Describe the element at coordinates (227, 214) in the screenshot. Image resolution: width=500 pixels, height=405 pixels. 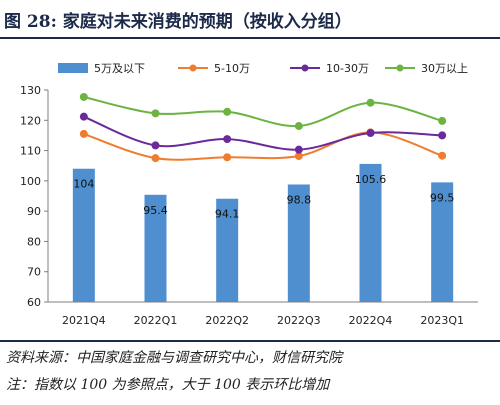
I see `bar-data-label: 94.1` at that location.